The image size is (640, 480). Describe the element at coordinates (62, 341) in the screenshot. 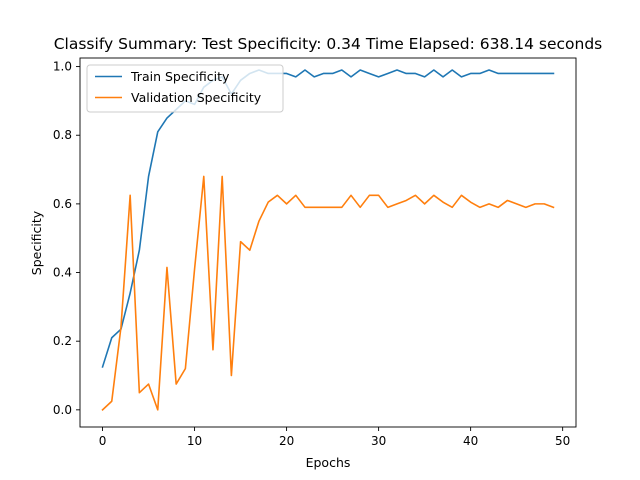

I see `y-tick-label: 0.2` at that location.